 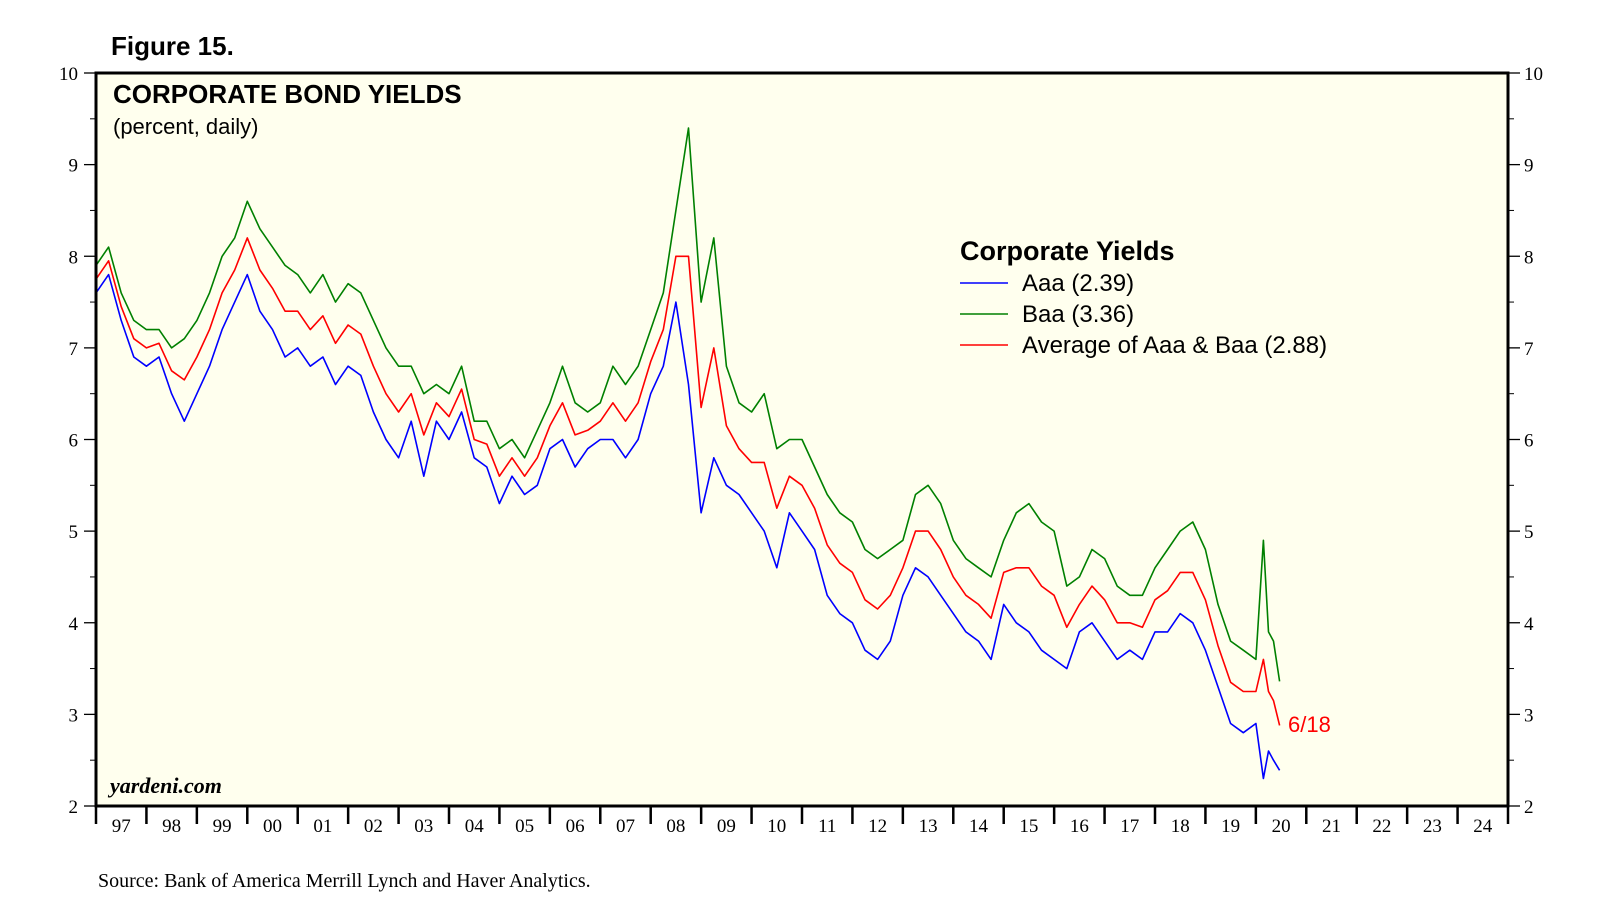 What do you see at coordinates (1079, 826) in the screenshot?
I see `x-tick-label: 16` at bounding box center [1079, 826].